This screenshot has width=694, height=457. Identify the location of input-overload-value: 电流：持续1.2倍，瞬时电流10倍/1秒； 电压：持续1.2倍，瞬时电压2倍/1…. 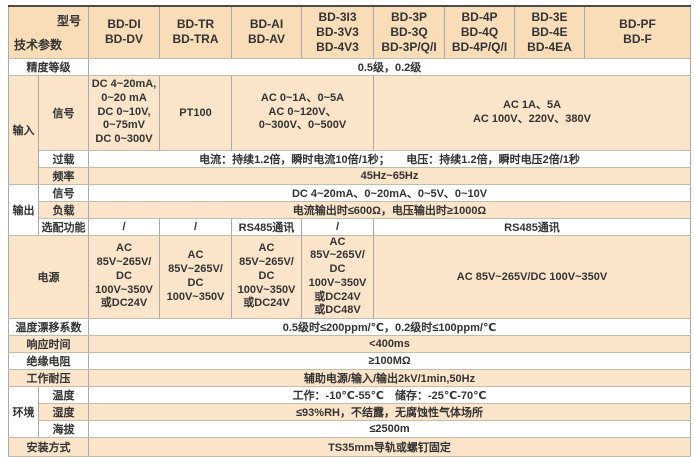
(389, 158).